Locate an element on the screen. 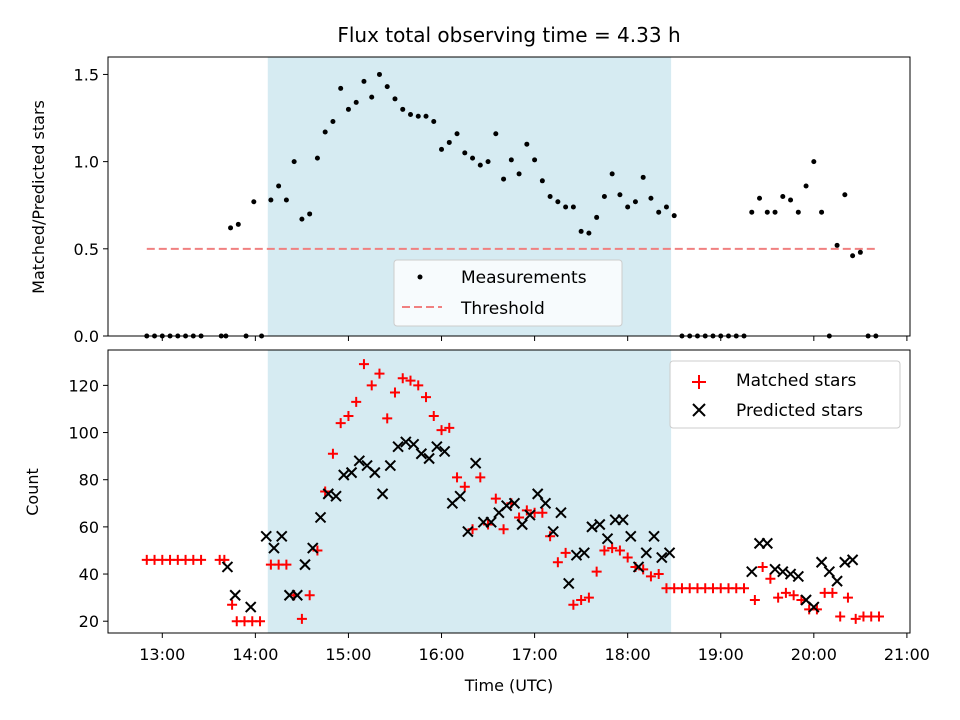  top-y-tick-label: 0.0 is located at coordinates (86, 336).